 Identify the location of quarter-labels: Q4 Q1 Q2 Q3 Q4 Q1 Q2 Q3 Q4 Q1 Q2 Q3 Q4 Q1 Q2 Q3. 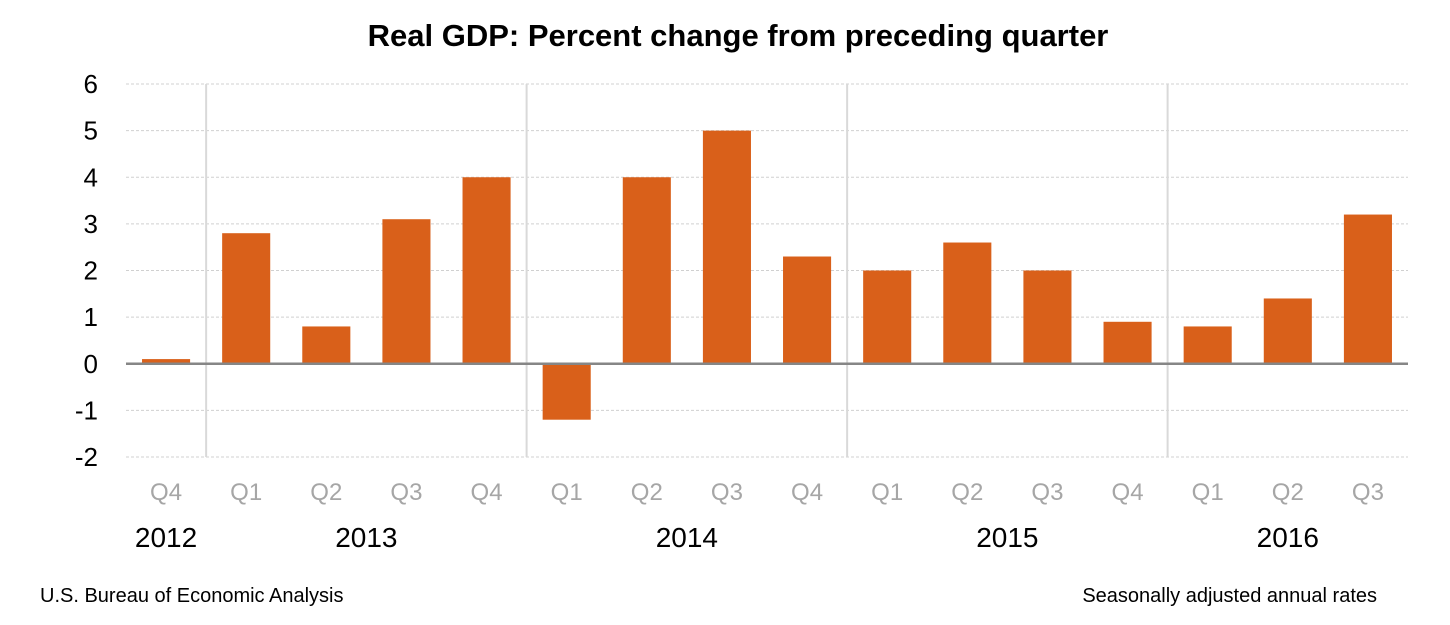
(767, 492).